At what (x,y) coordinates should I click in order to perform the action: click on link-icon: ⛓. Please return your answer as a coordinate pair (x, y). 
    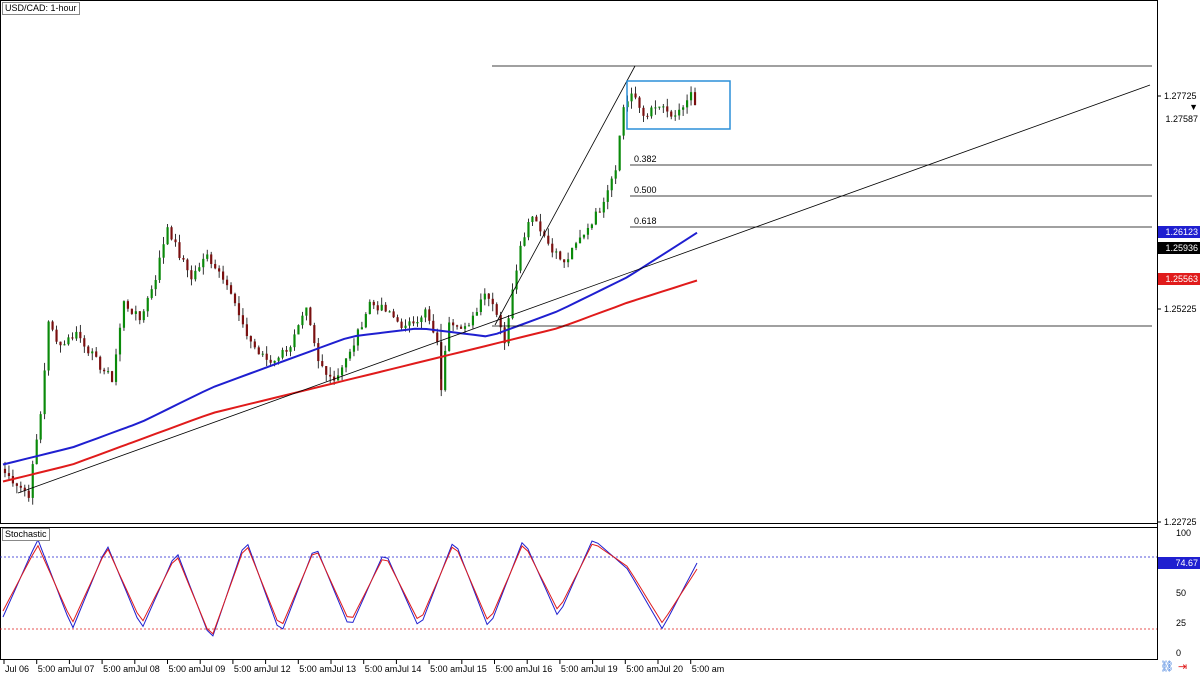
    Looking at the image, I should click on (1167, 666).